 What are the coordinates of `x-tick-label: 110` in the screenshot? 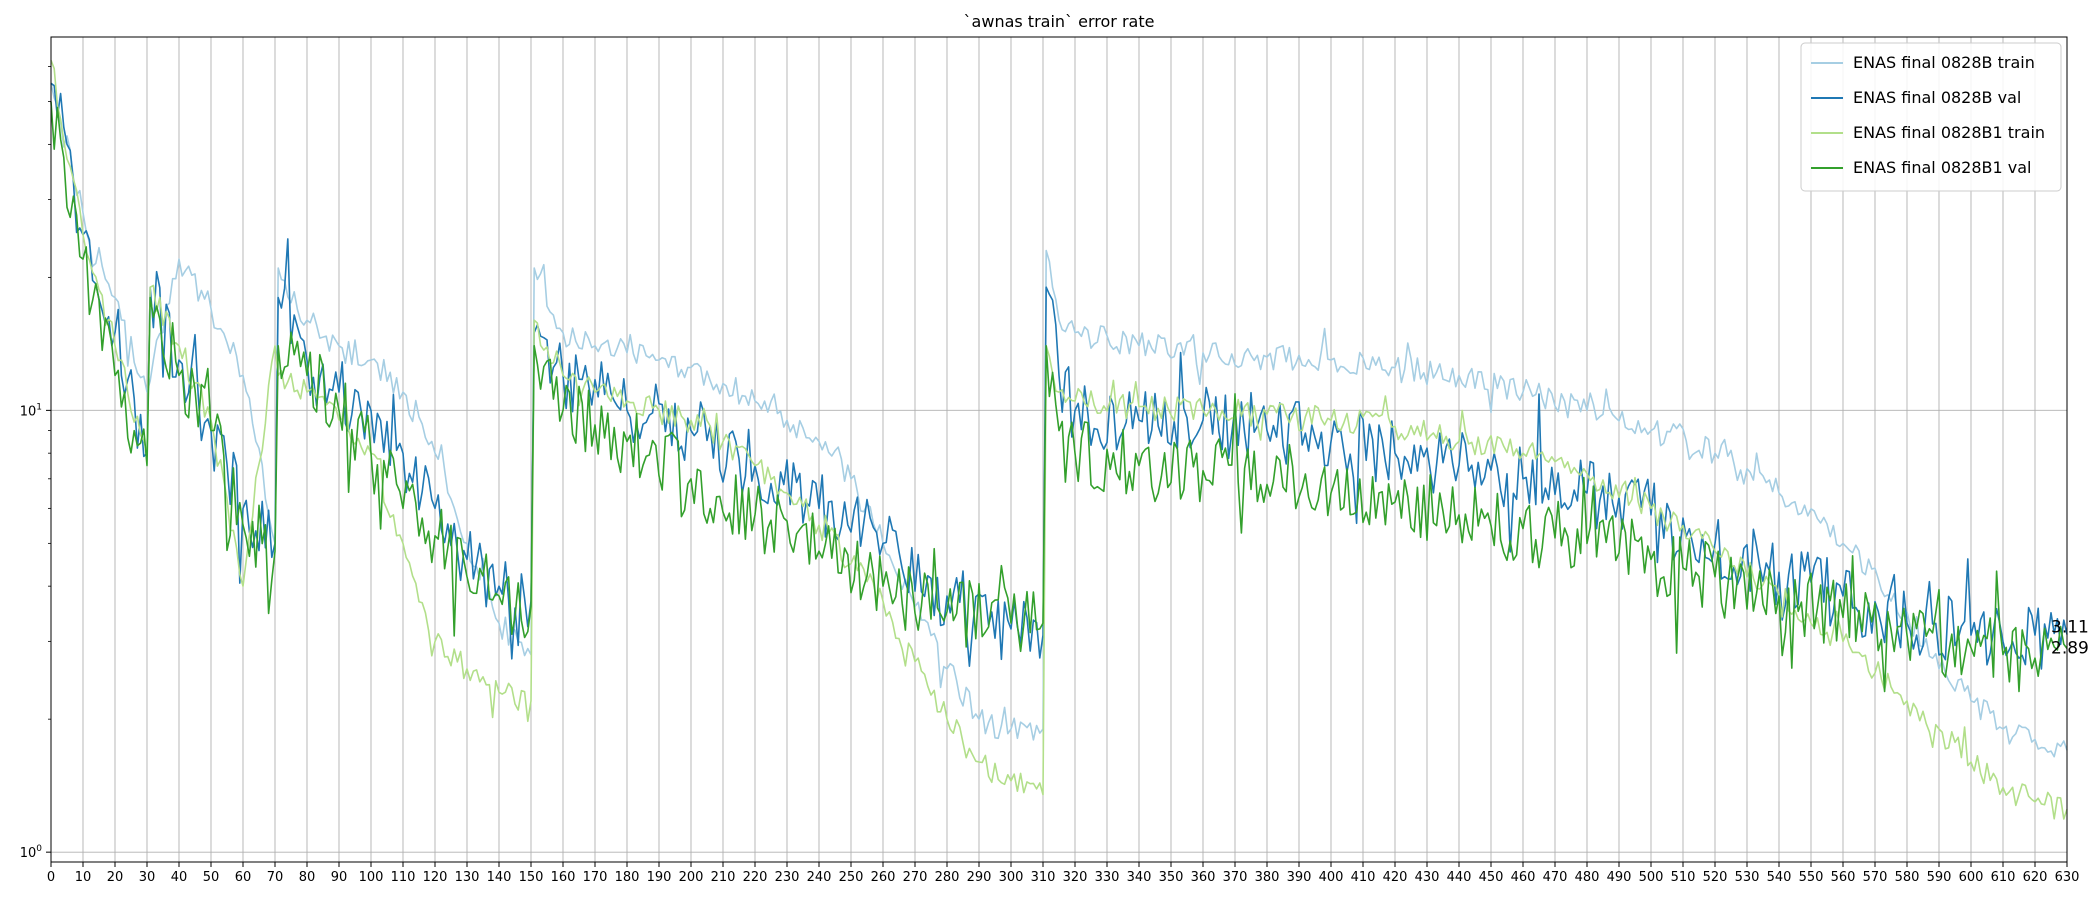 It's located at (403, 877).